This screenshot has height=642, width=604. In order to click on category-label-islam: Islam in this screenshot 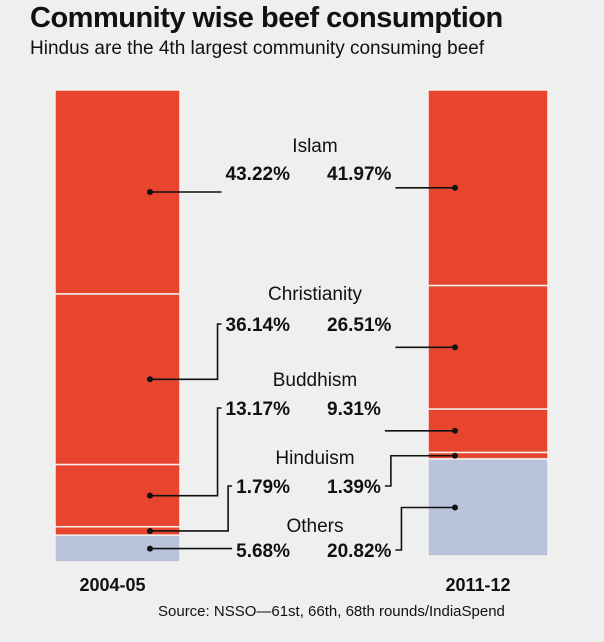, I will do `click(314, 146)`.